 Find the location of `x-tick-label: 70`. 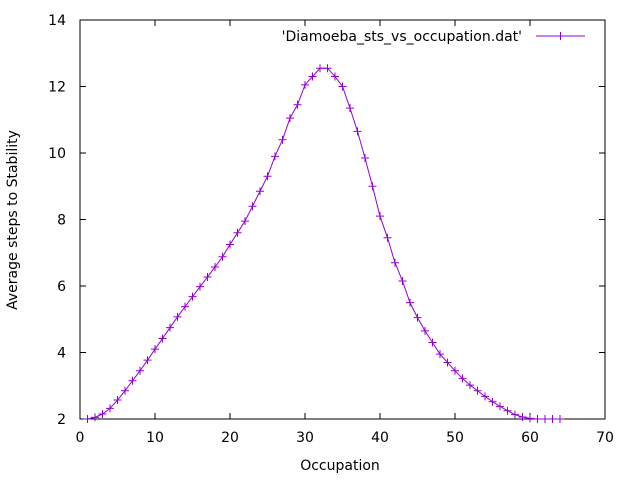

x-tick-label: 70 is located at coordinates (605, 438).